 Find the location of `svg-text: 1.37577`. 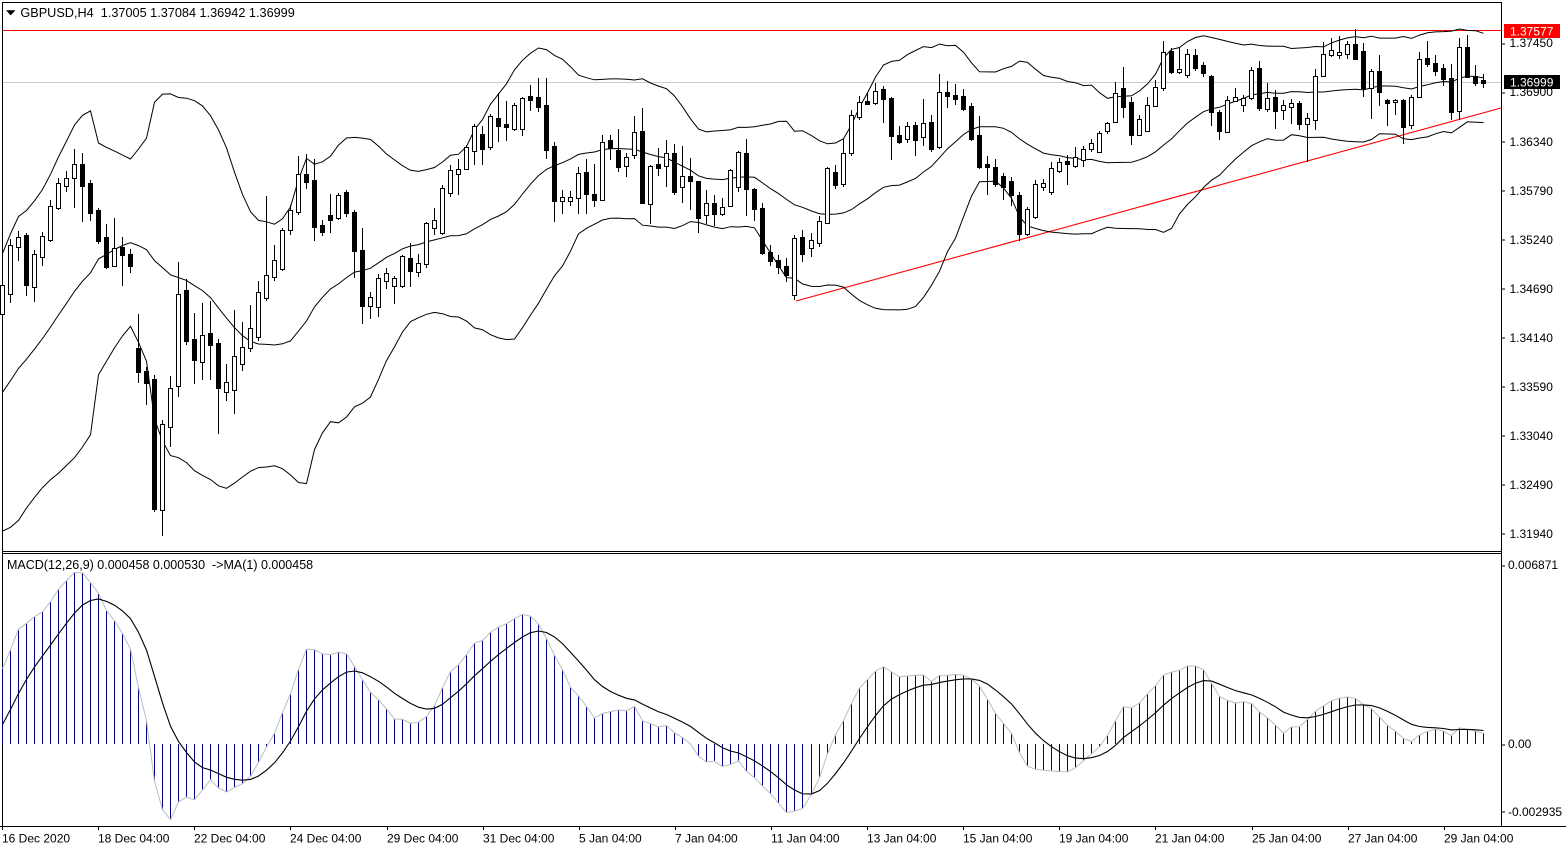

svg-text: 1.37577 is located at coordinates (1532, 31).